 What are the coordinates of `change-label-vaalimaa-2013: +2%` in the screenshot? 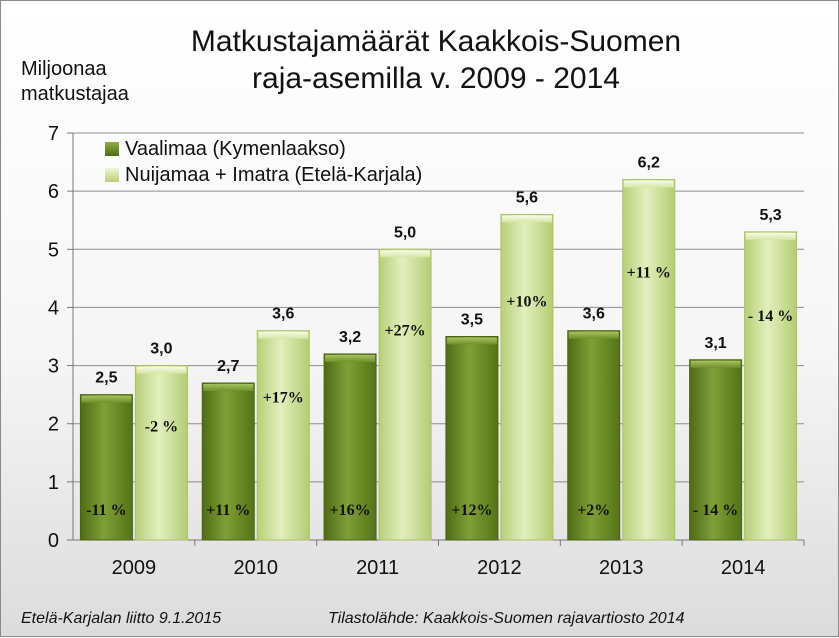 It's located at (593, 510).